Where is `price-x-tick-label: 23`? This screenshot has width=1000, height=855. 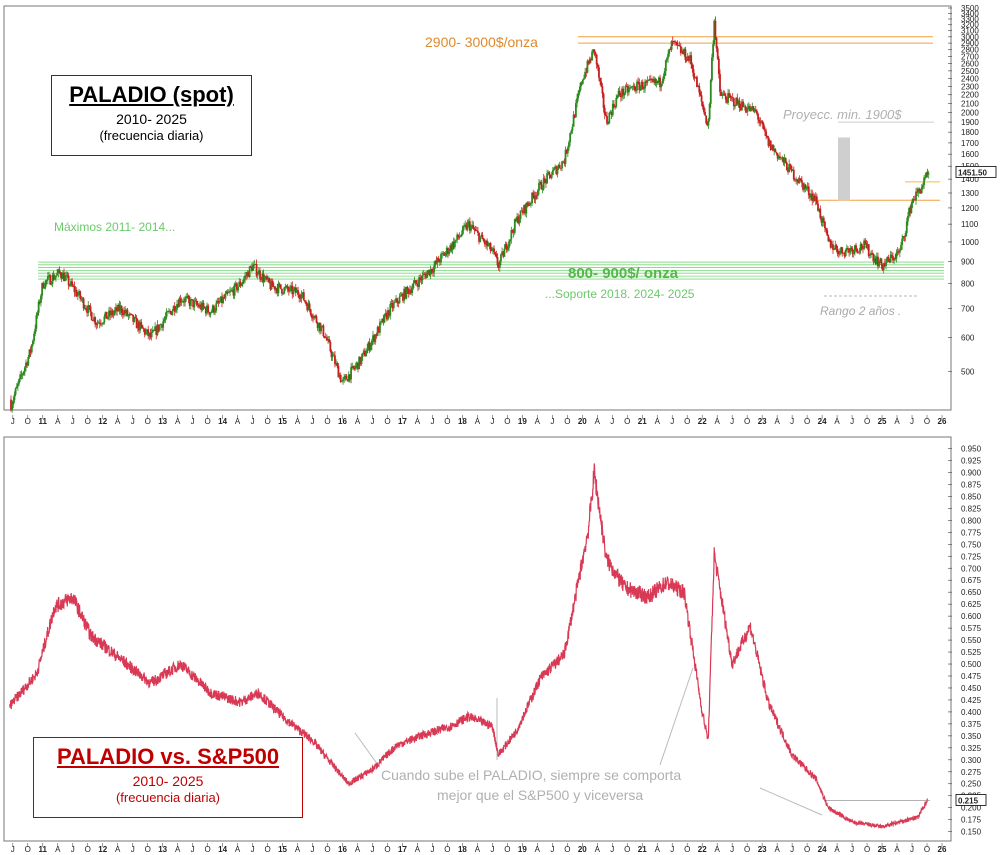
price-x-tick-label: 23 is located at coordinates (762, 421).